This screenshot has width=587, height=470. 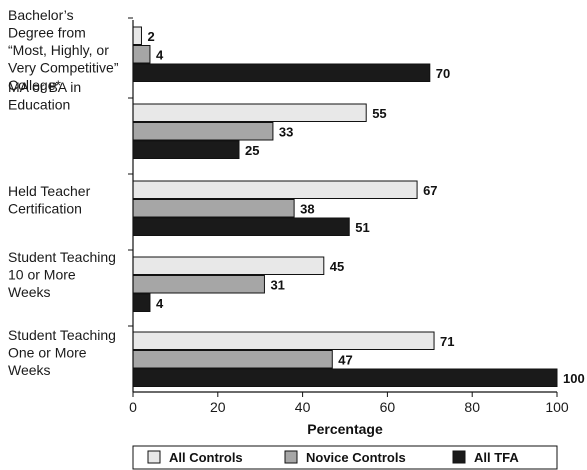 I want to click on data-label: 71, so click(x=447, y=341).